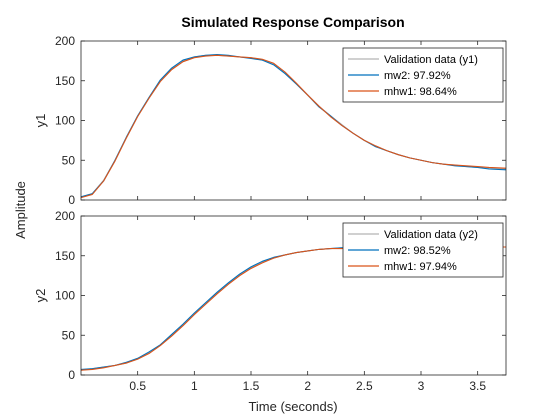 This screenshot has height=420, width=560. I want to click on subplot-y-label: y1, so click(40, 121).